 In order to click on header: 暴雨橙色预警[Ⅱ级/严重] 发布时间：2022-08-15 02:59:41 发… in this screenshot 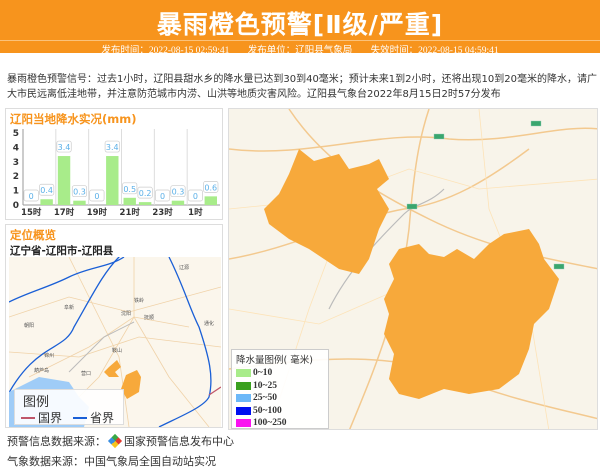, I will do `click(300, 28)`.